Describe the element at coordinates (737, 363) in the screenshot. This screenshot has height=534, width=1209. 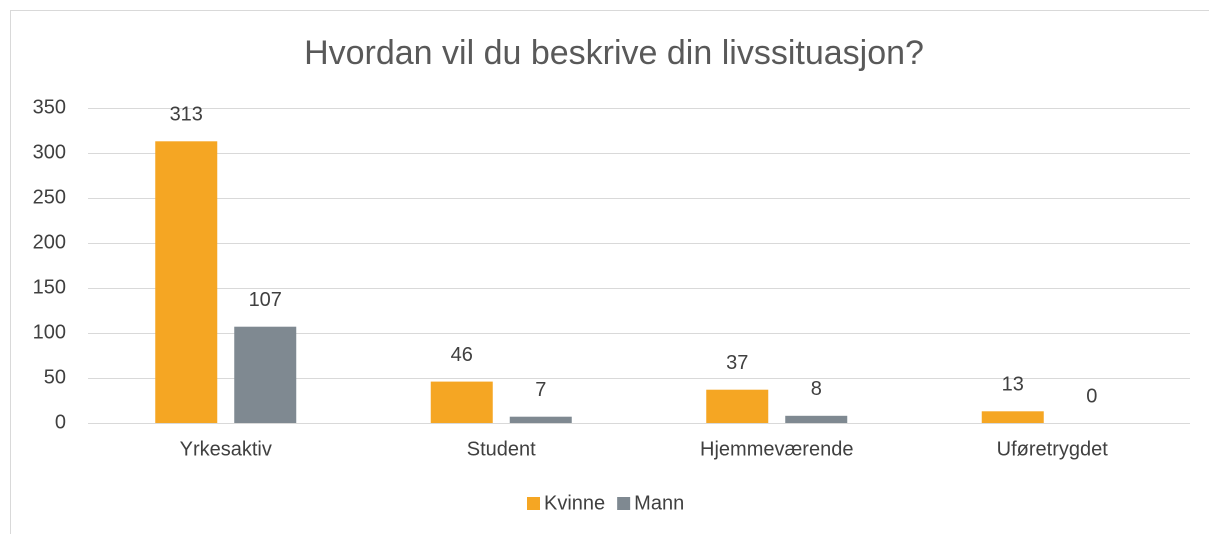
I see `value-label: 37` at that location.